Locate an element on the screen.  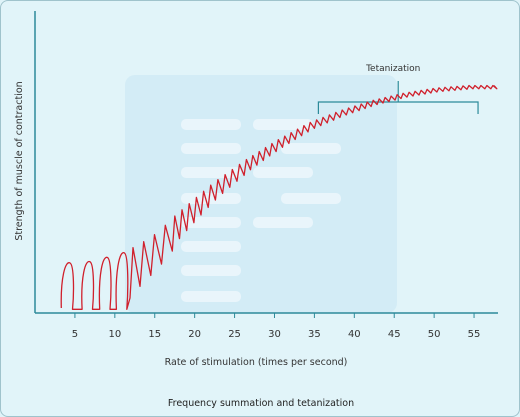
figure-caption: Frequency summation and tetanization is located at coordinates (261, 403).